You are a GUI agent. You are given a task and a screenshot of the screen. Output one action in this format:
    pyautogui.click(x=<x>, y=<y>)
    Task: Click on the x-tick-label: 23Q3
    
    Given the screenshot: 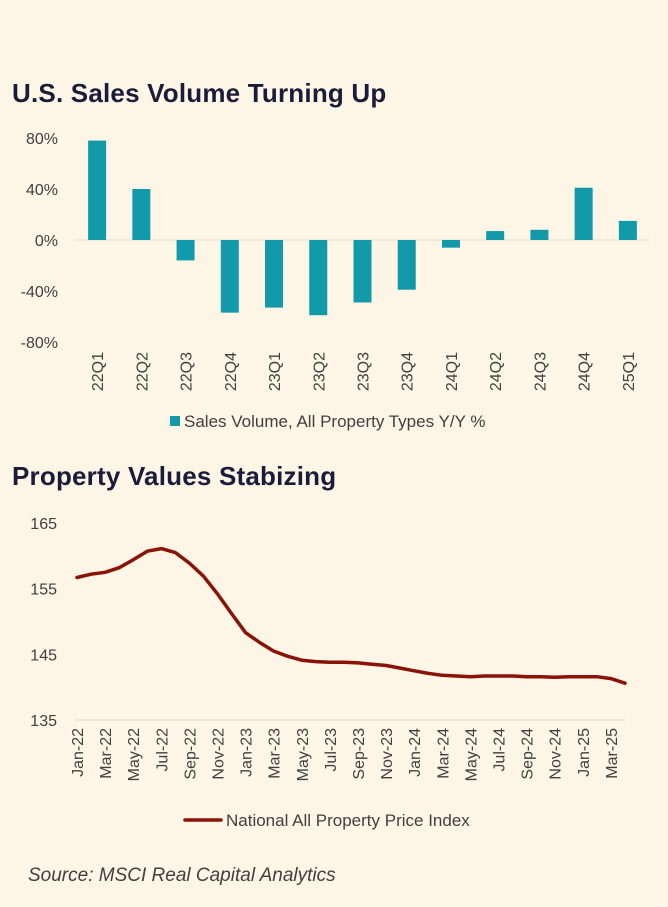 What is the action you would take?
    pyautogui.click(x=364, y=371)
    